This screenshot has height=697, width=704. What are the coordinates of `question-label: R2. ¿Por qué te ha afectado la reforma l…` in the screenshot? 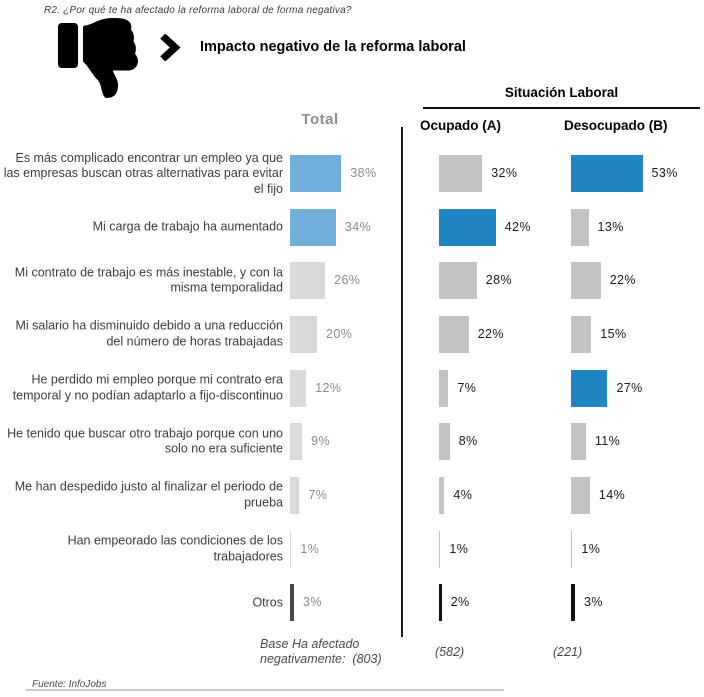 It's located at (198, 10).